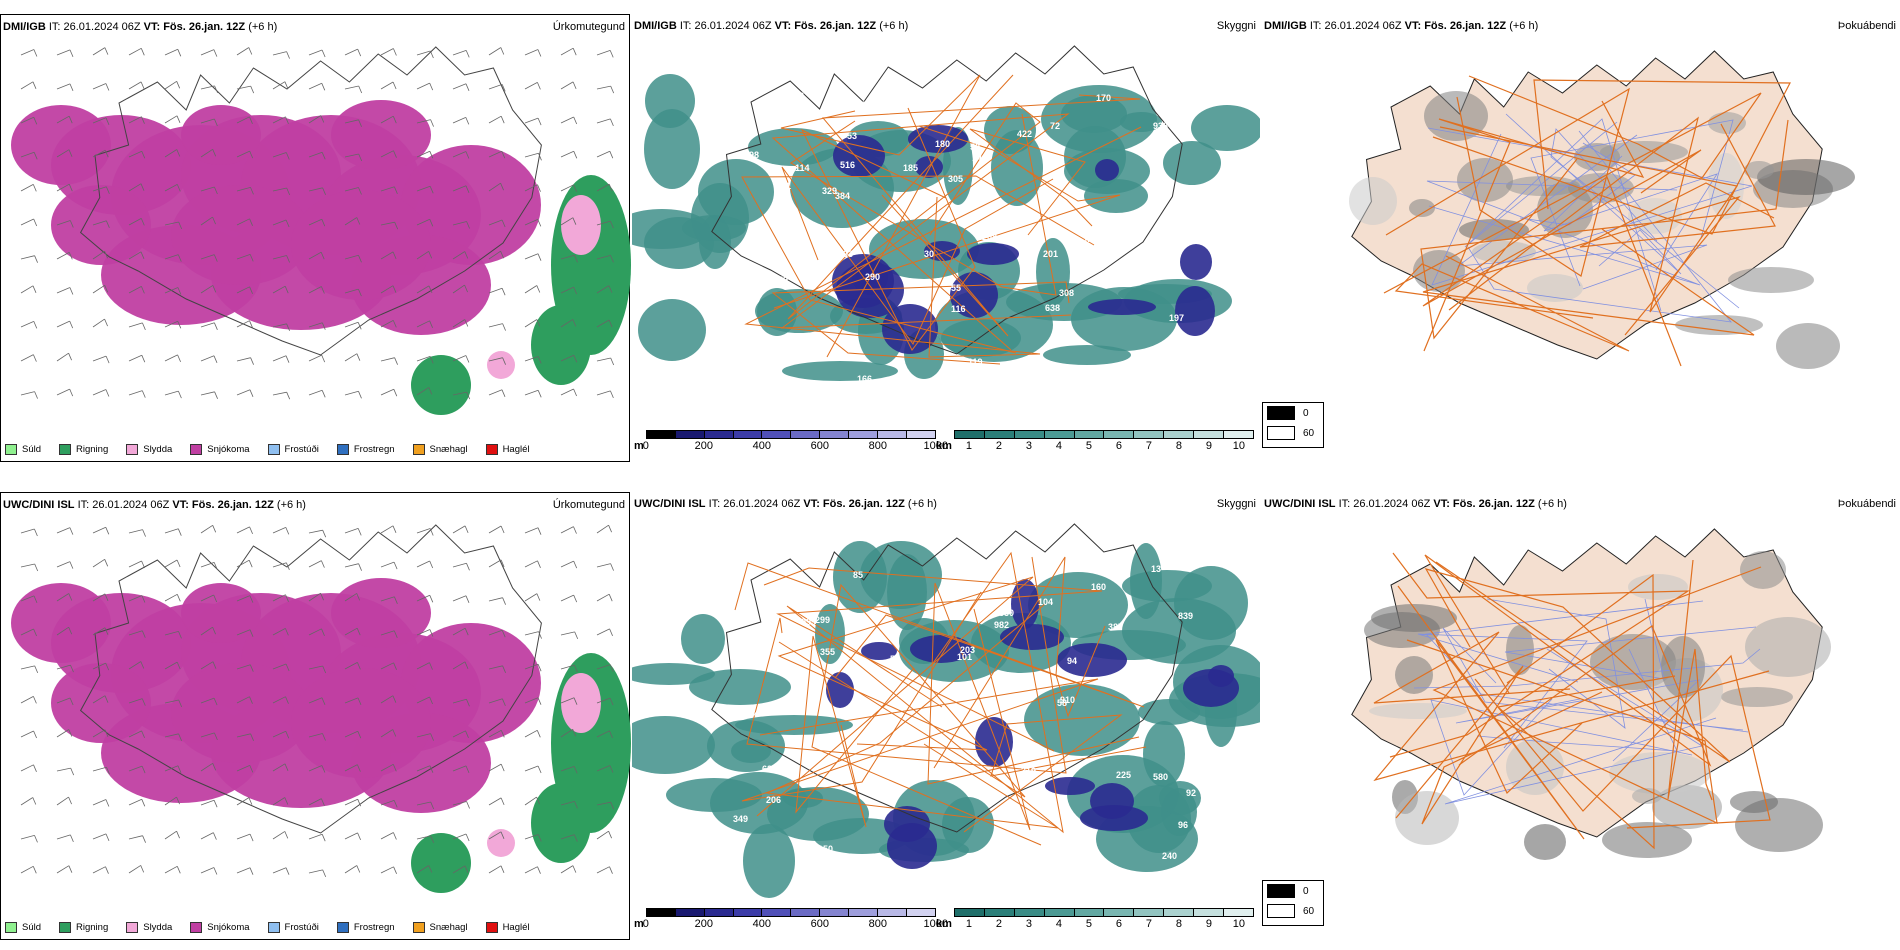 This screenshot has width=1900, height=950. I want to click on legend-label: 0, so click(1306, 413).